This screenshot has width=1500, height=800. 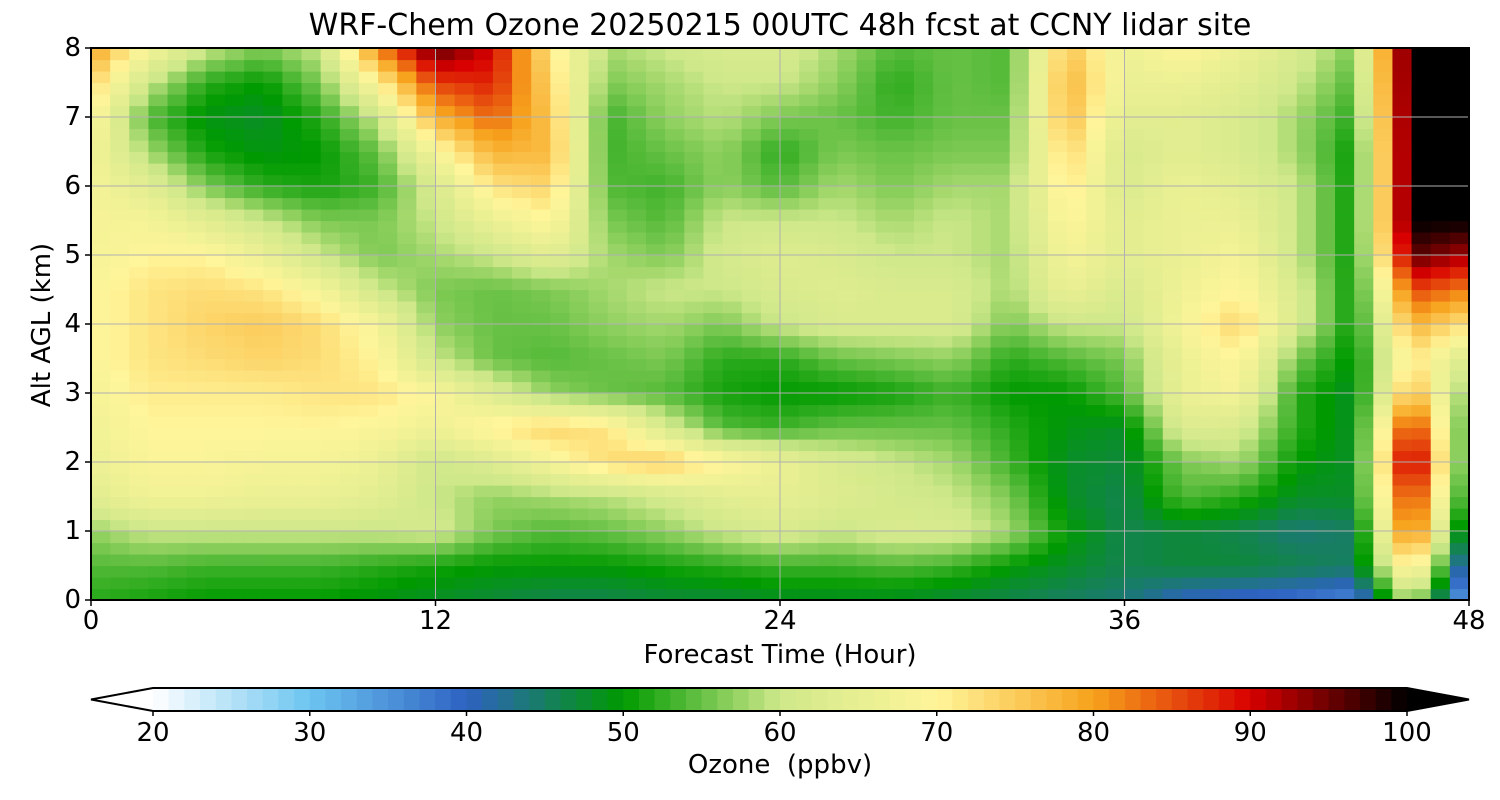 I want to click on colorbar-segment, so click(x=694, y=699).